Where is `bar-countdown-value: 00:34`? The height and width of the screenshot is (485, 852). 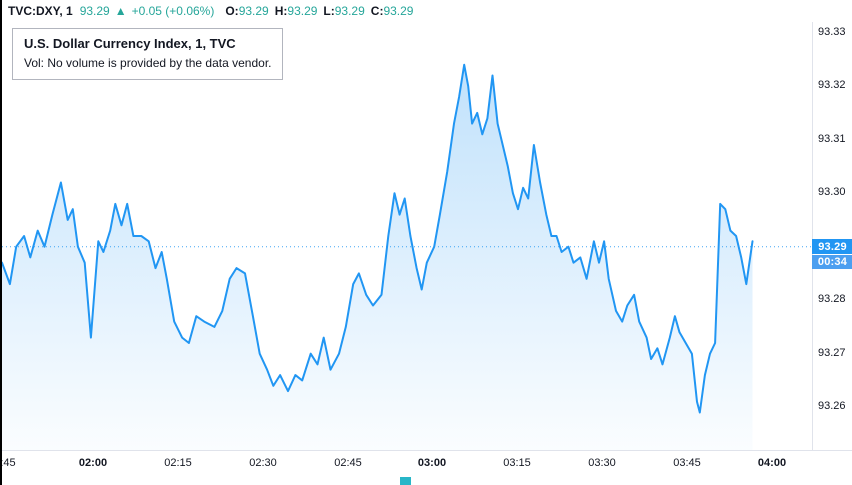
bar-countdown-value: 00:34 is located at coordinates (832, 262).